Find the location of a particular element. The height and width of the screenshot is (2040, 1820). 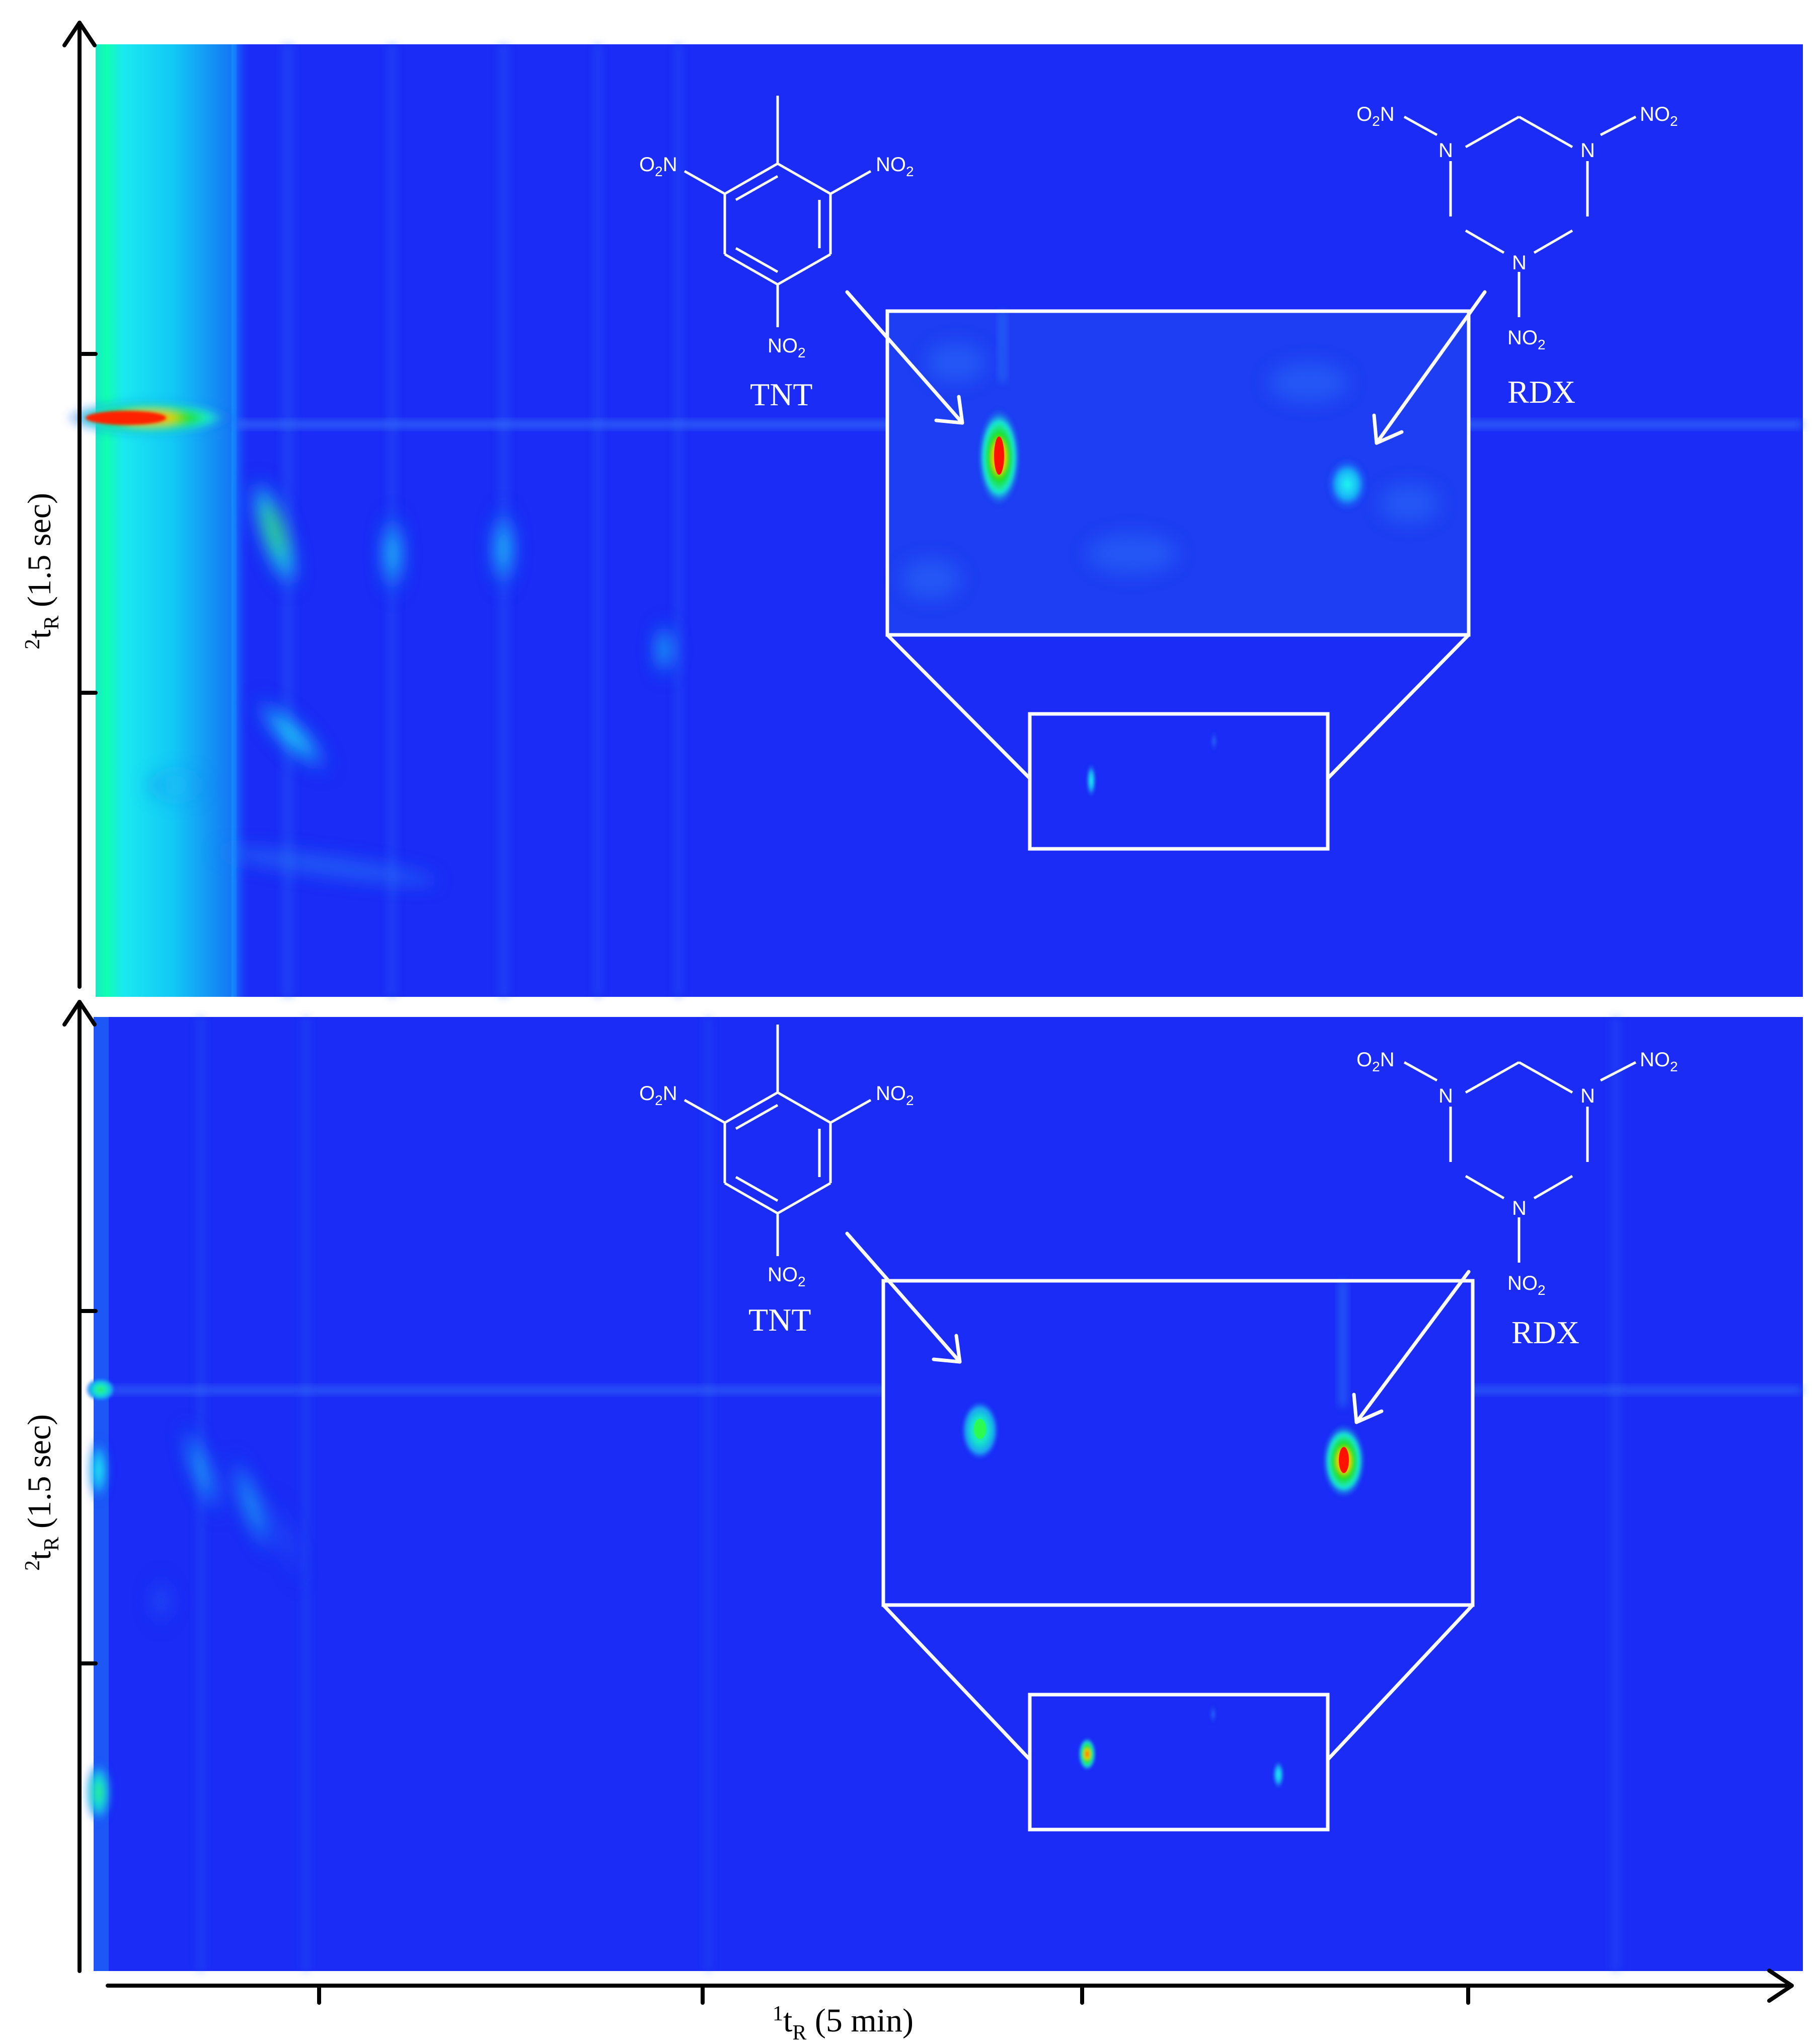

tnt-structure-bottom: O2N NO2 NO2 TNT is located at coordinates (776, 1181).